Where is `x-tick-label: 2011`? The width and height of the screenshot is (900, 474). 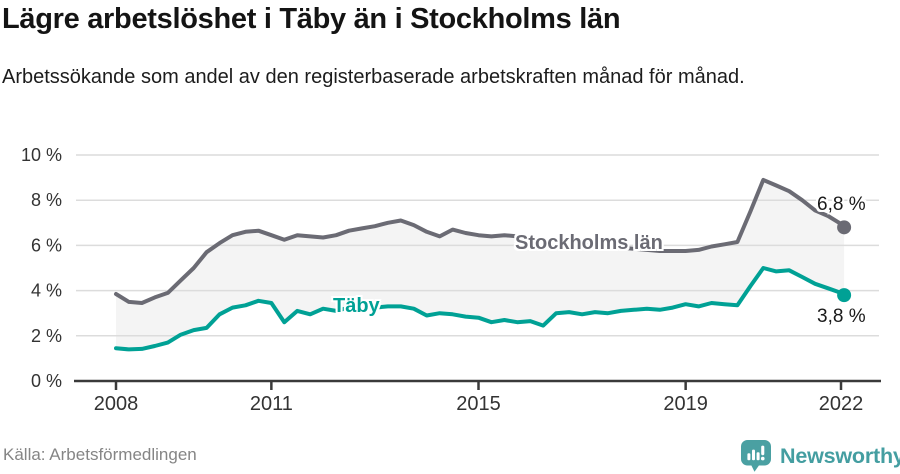 x-tick-label: 2011 is located at coordinates (271, 404).